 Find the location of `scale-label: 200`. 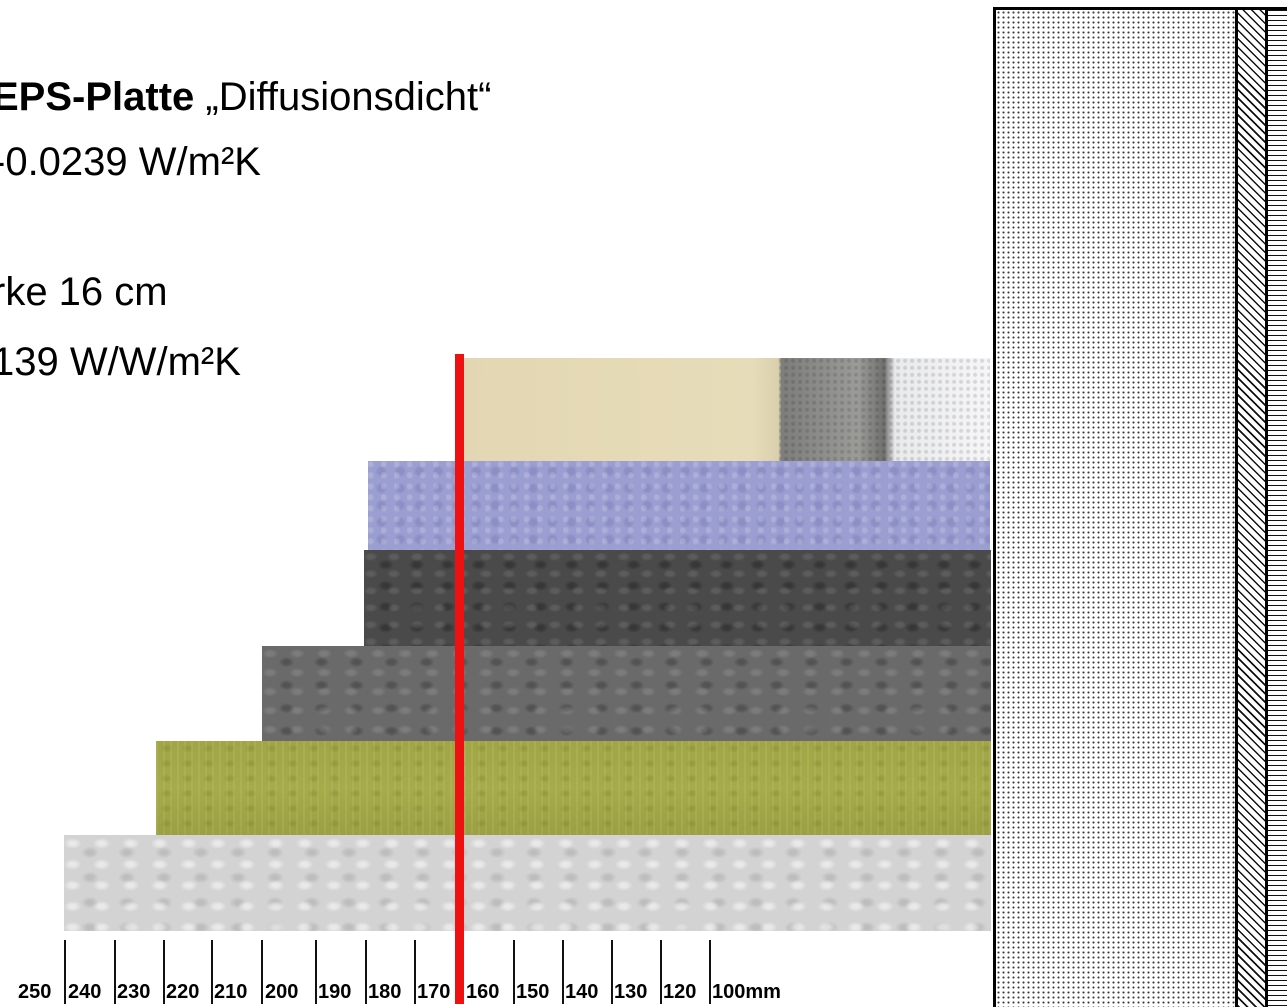

scale-label: 200 is located at coordinates (282, 992).